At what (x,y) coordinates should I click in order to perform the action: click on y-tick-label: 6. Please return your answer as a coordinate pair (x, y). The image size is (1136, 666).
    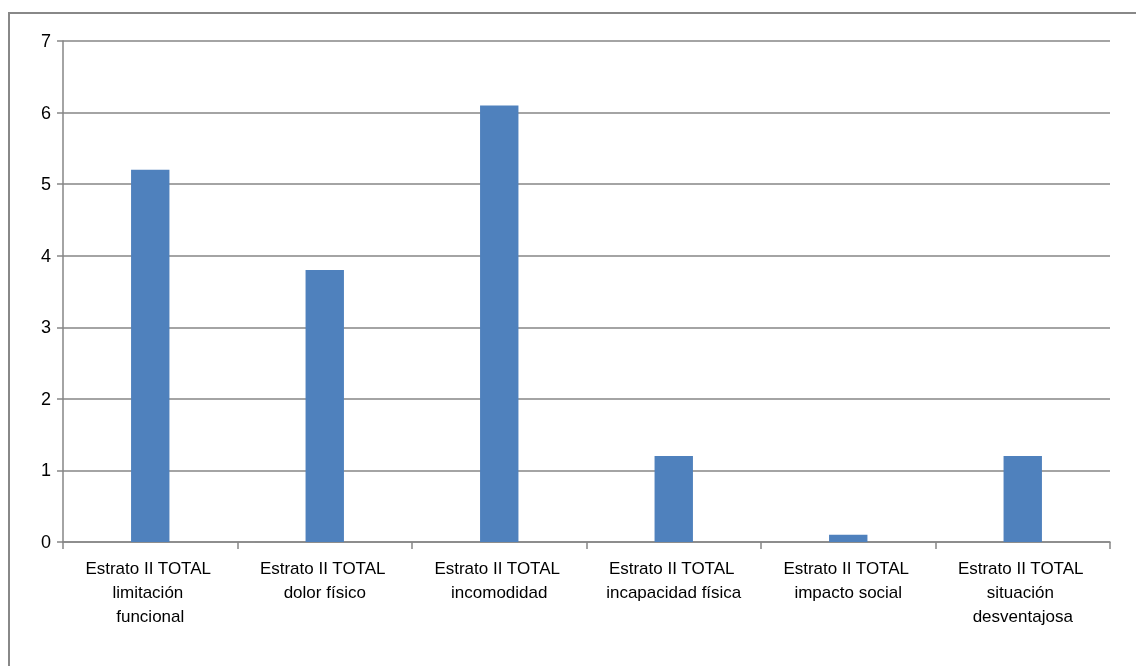
    Looking at the image, I should click on (45, 112).